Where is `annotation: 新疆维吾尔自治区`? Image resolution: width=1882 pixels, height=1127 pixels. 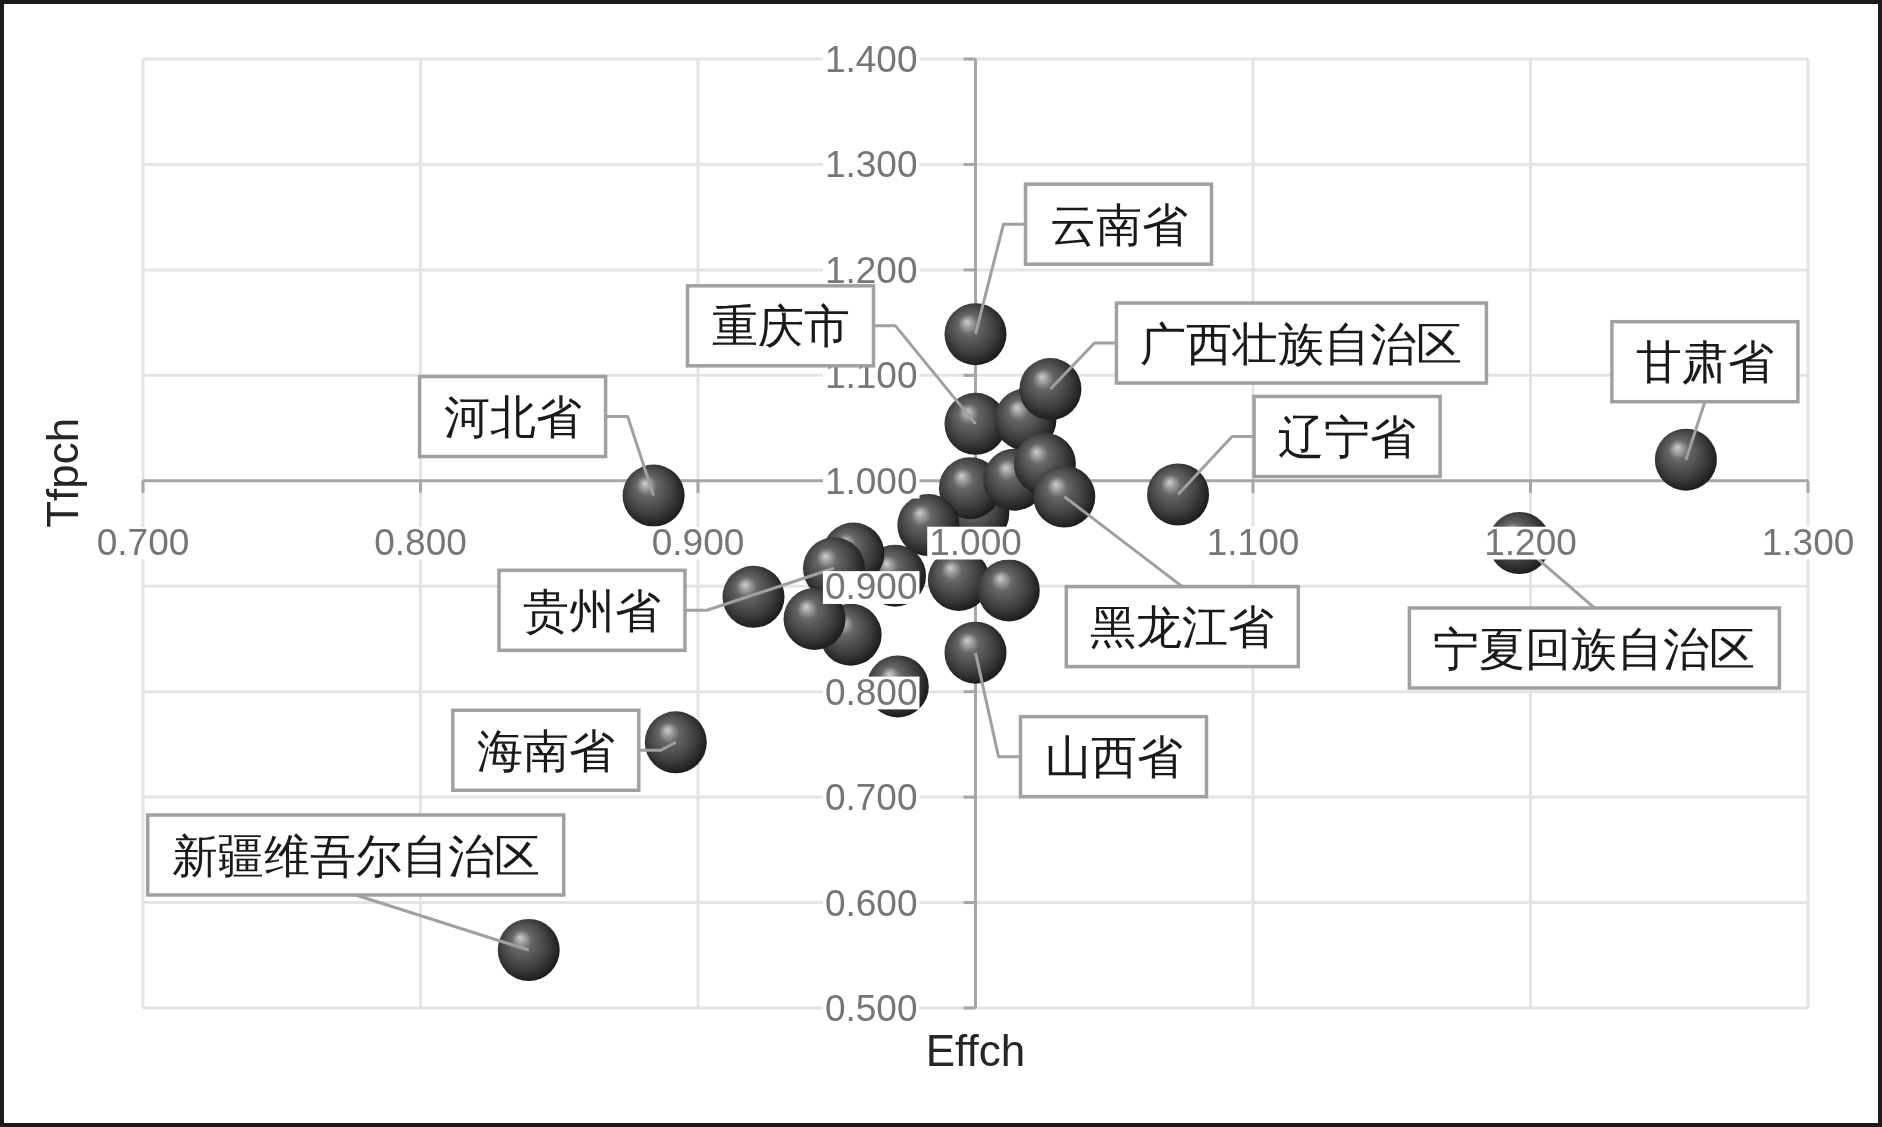
annotation: 新疆维吾尔自治区 is located at coordinates (355, 855).